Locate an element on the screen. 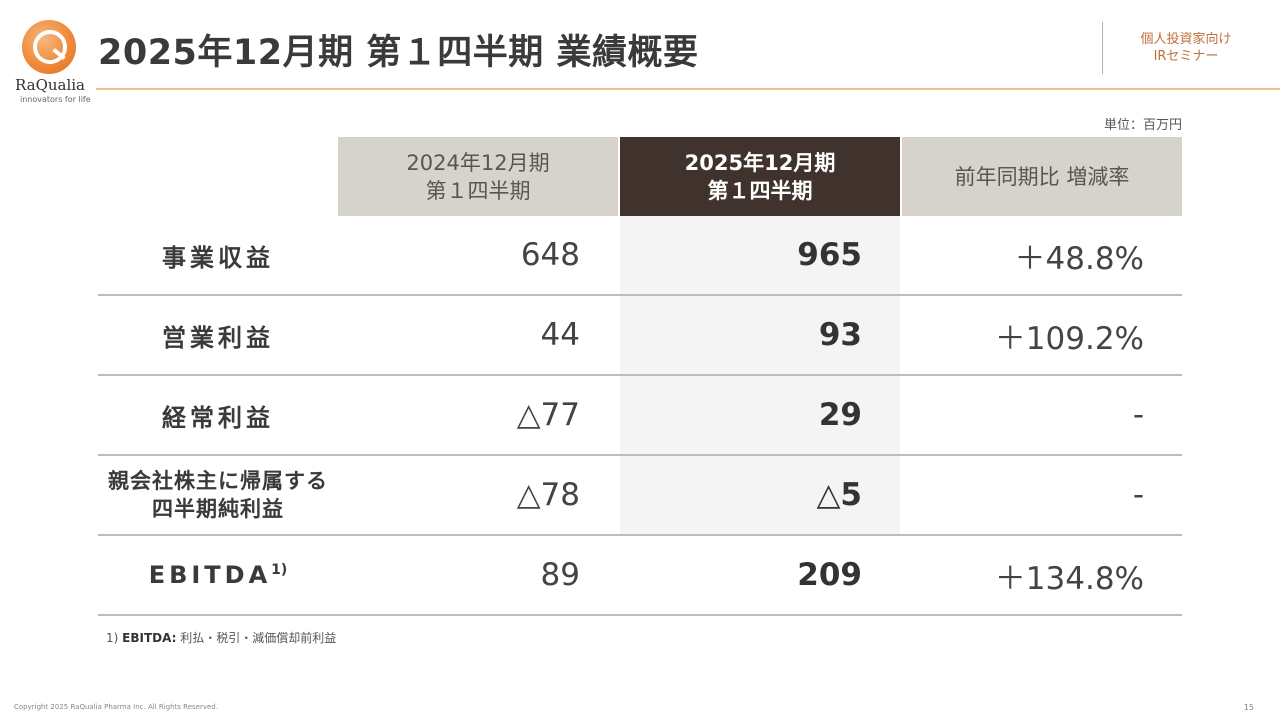 The image size is (1280, 720). unit-label: 単位：百万円 is located at coordinates (1142, 125).